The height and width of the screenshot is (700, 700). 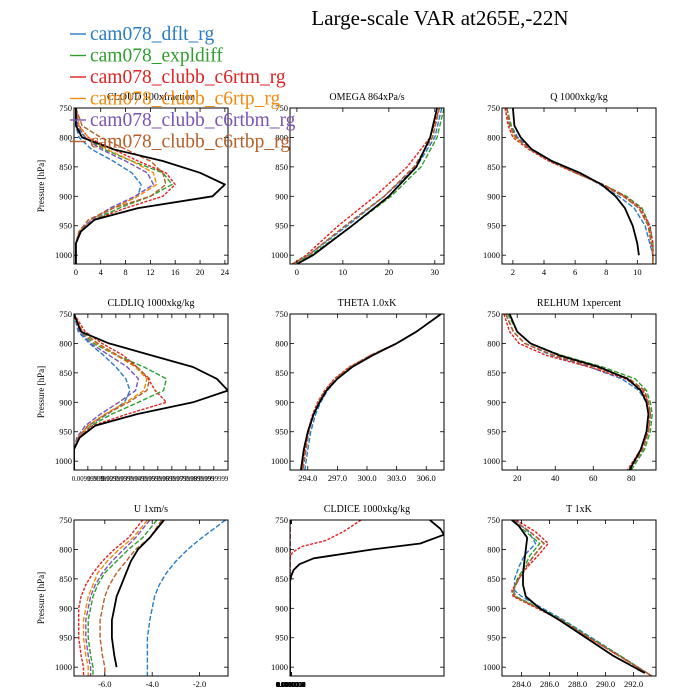 I want to click on x-tick-label: 0.0000007, so click(x=290, y=685).